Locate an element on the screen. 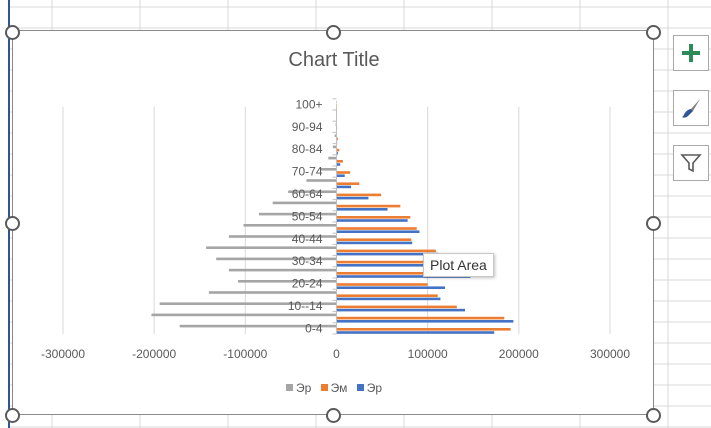 Image resolution: width=711 pixels, height=428 pixels. x-tick-label: 300000 is located at coordinates (610, 354).